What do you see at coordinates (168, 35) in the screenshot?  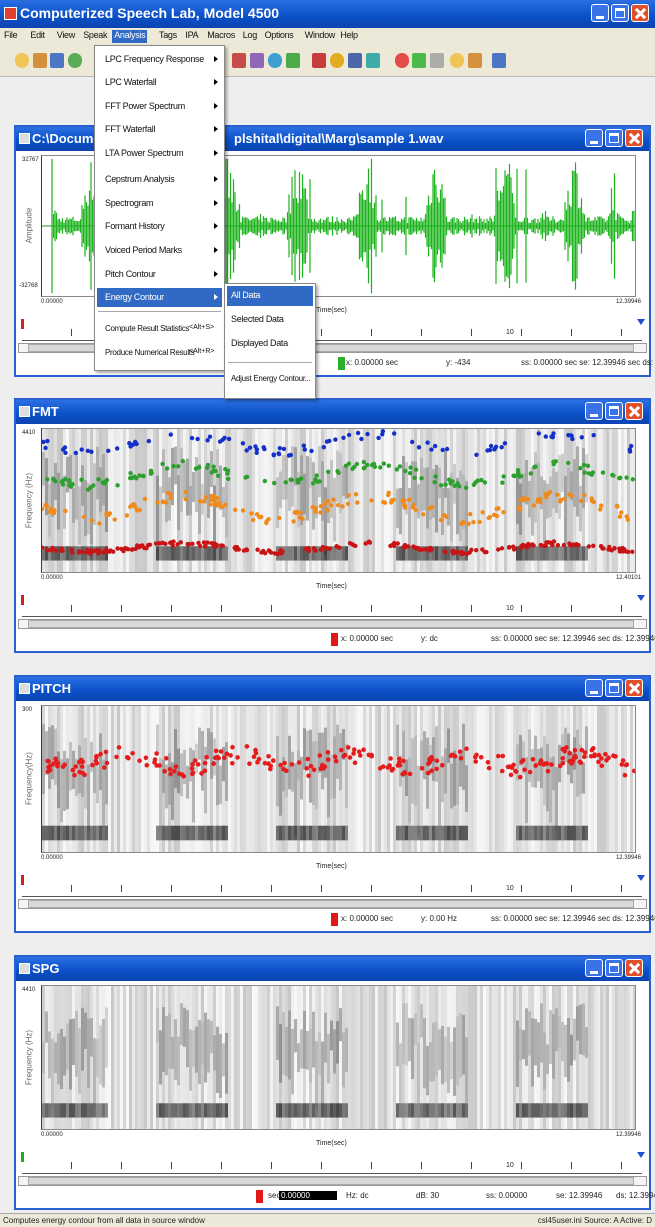 I see `menu-item: Tags` at bounding box center [168, 35].